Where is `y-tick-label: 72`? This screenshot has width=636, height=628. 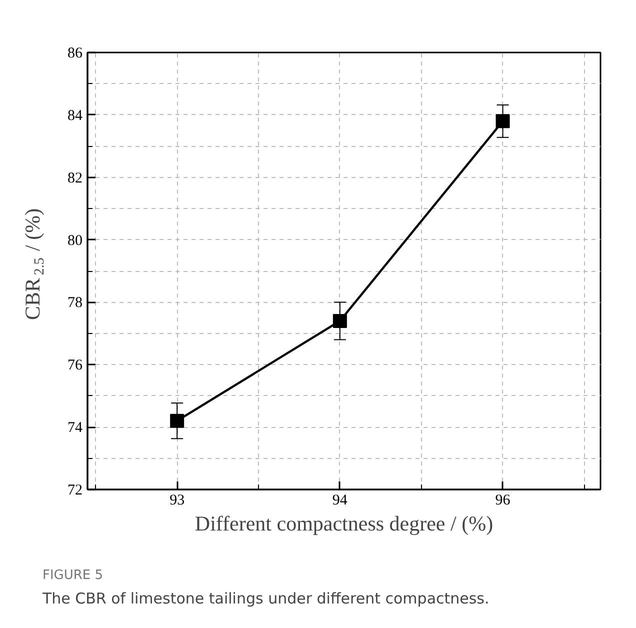
y-tick-label: 72 is located at coordinates (75, 490).